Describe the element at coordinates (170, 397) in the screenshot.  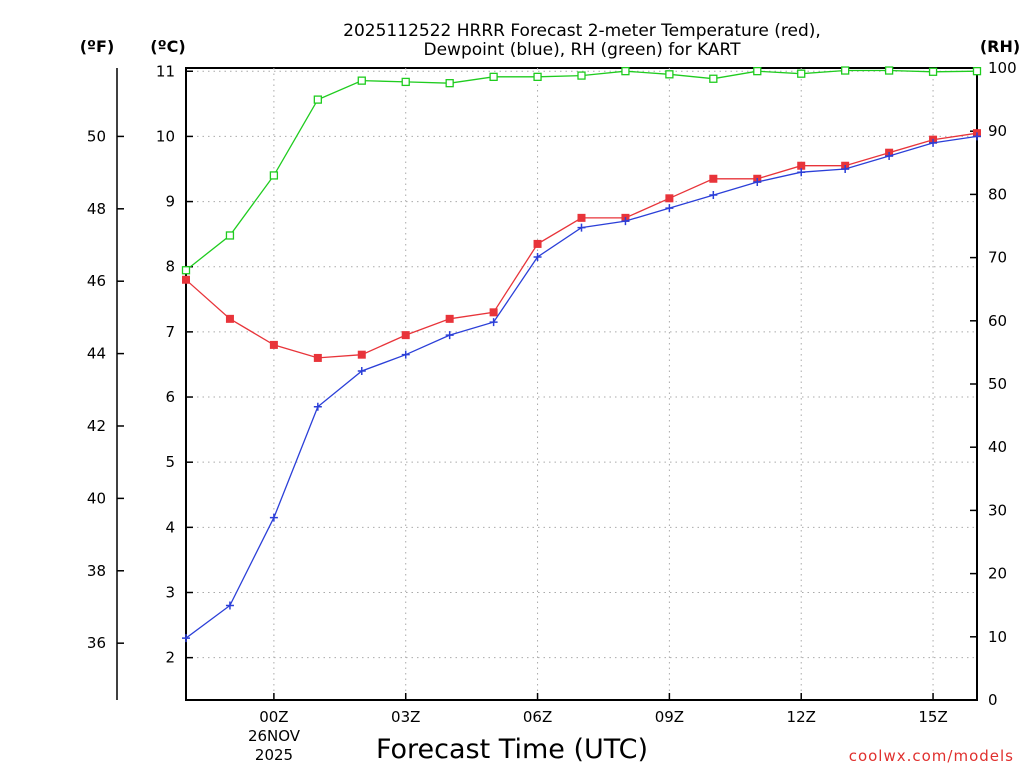
I see `celsius-tick-label-6: 6` at that location.